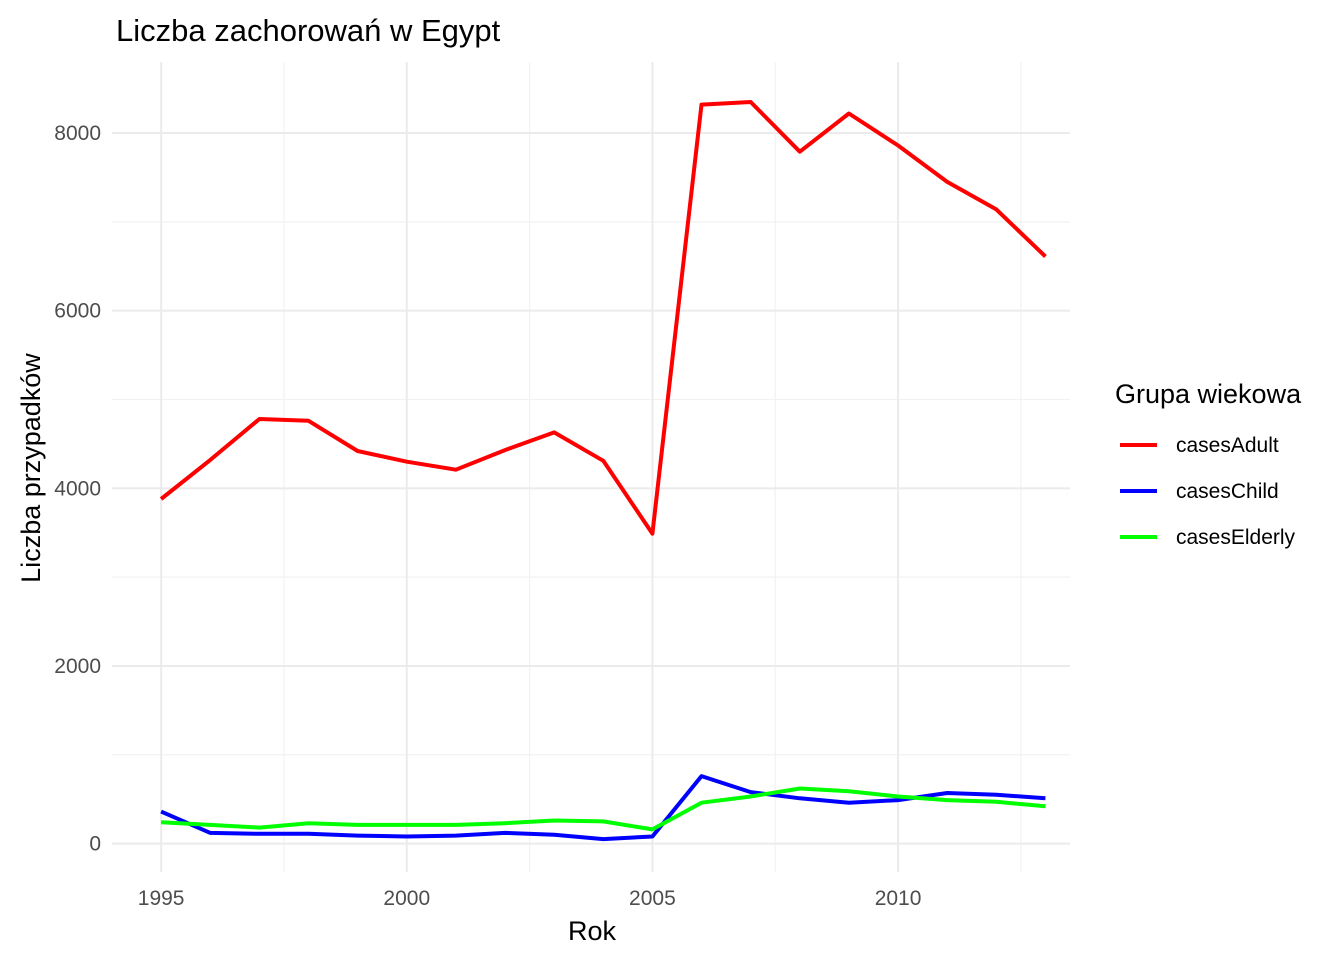 The image size is (1344, 965). Describe the element at coordinates (161, 898) in the screenshot. I see `x-tick-label: 1995` at that location.